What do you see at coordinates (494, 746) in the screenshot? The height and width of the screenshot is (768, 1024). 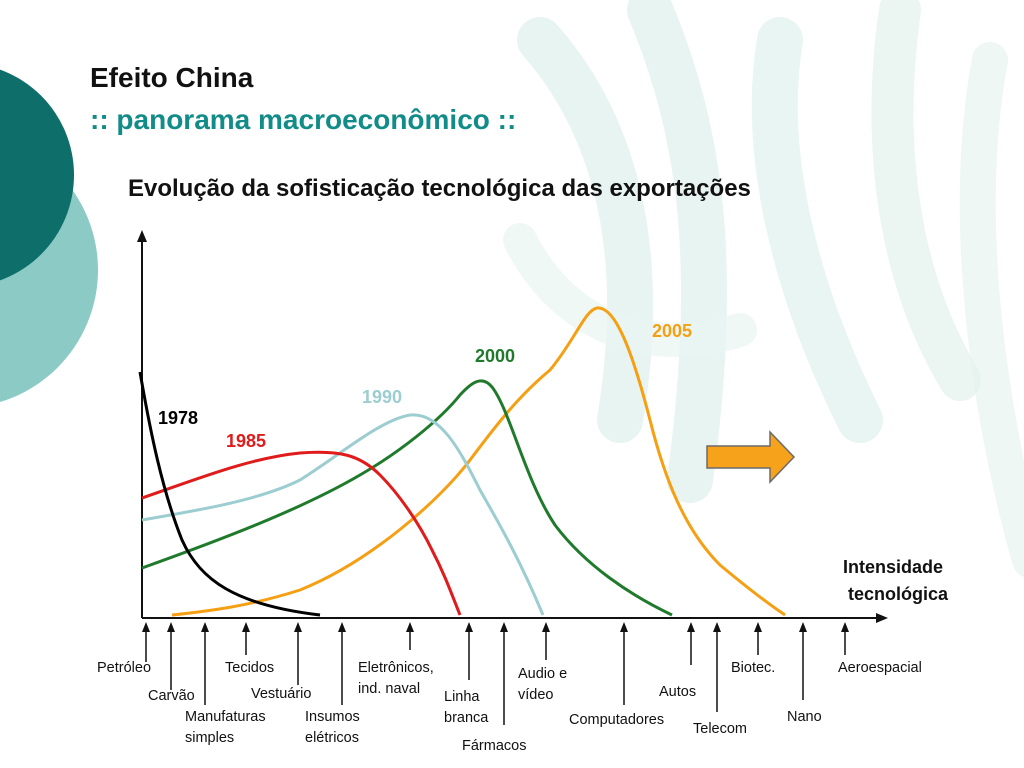 I see `category-label-fármacos: Fármacos` at bounding box center [494, 746].